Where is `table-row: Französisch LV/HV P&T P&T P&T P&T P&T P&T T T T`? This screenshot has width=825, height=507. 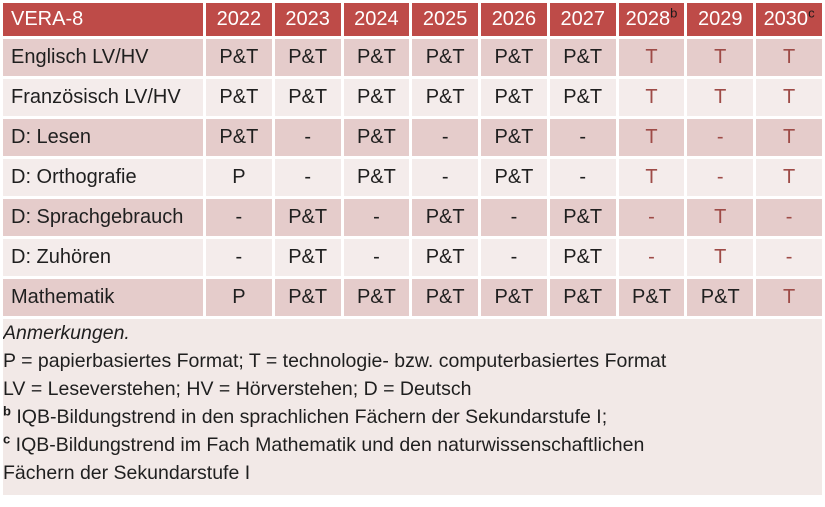
table-row: Französisch LV/HV P&T P&T P&T P&T P&T P&T T T T is located at coordinates (412, 97).